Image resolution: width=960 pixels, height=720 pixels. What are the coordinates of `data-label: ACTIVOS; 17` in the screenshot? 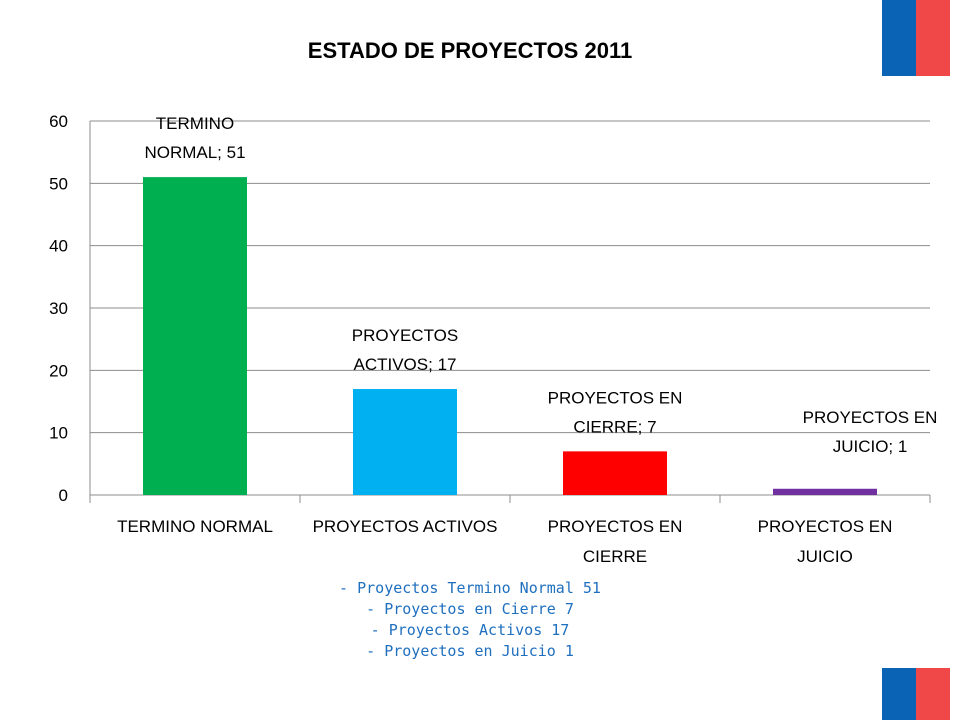 It's located at (405, 364).